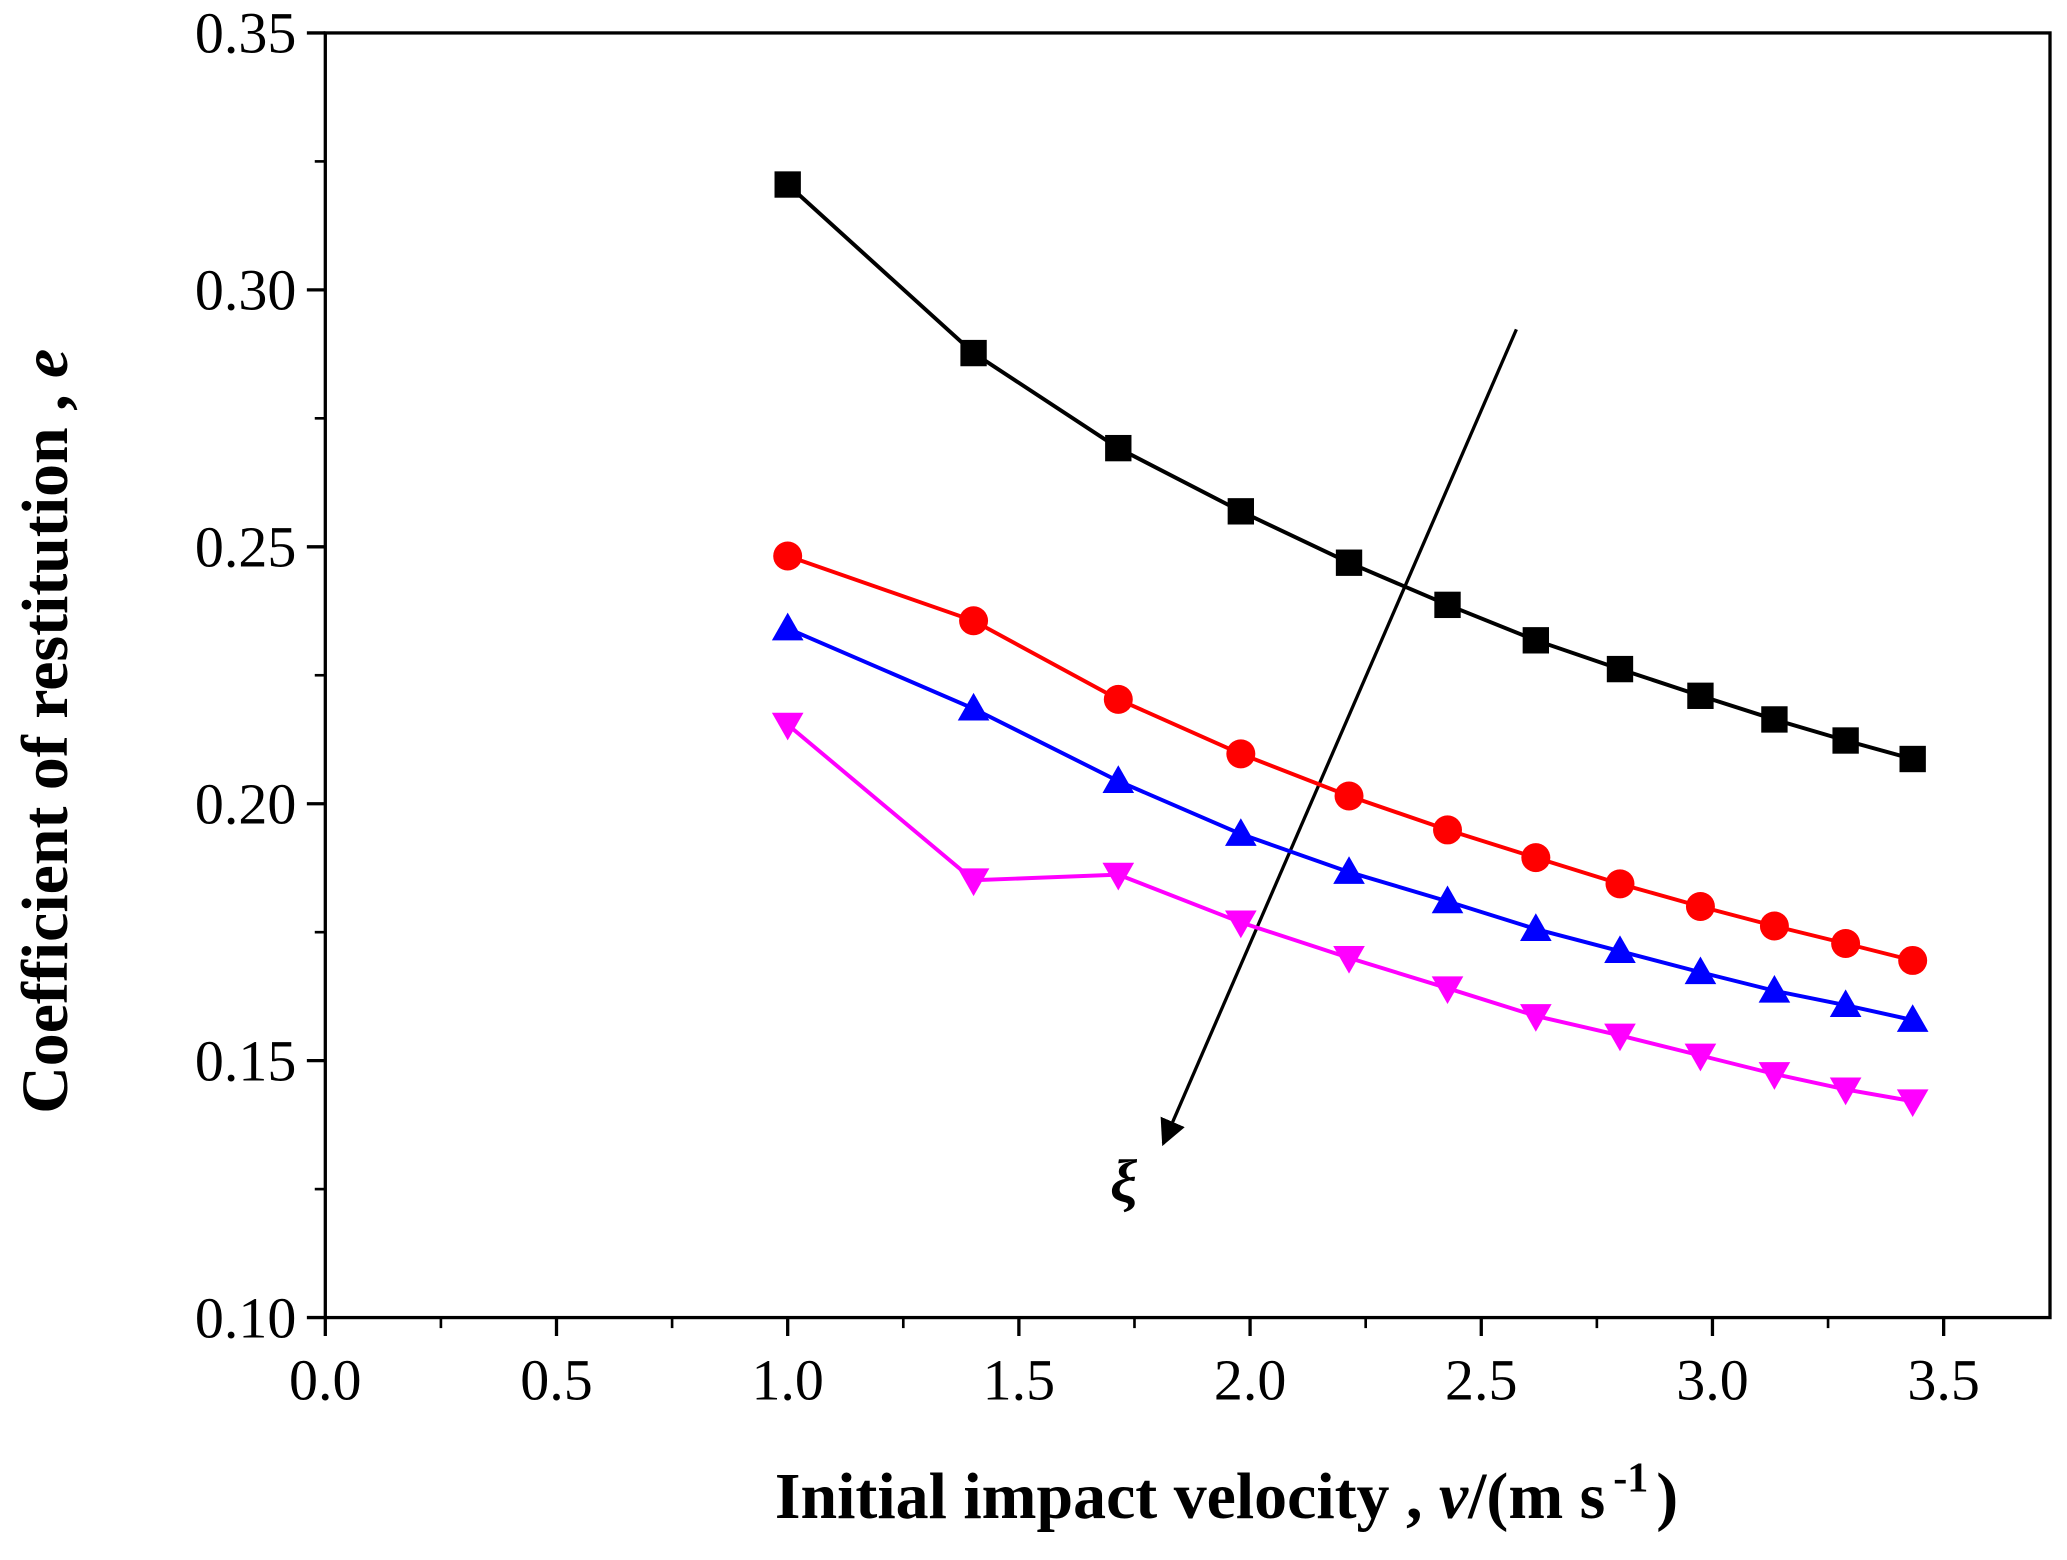 This screenshot has width=2067, height=1560. I want to click on y-axis-label: Coefficient of restitution , e, so click(45, 731).